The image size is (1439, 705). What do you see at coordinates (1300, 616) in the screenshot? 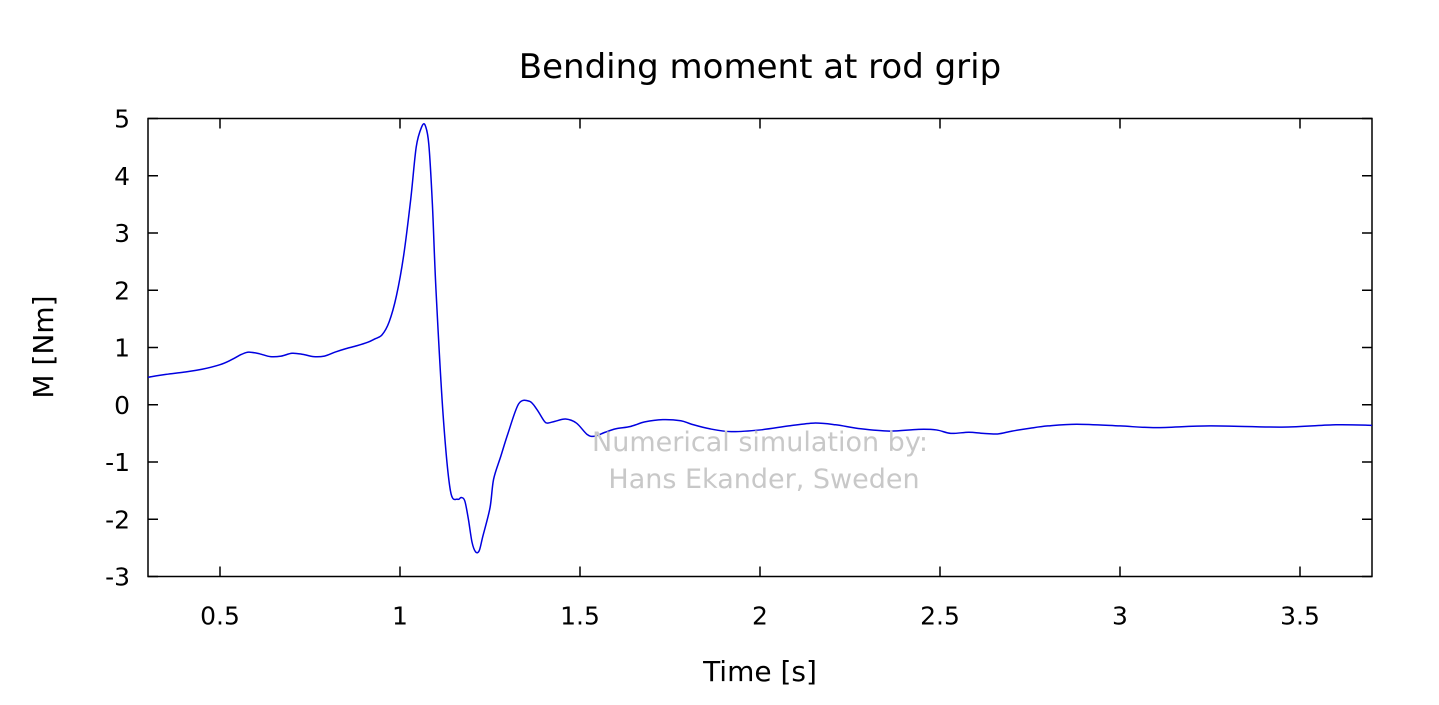
I see `x-tick-label: 3.5` at bounding box center [1300, 616].